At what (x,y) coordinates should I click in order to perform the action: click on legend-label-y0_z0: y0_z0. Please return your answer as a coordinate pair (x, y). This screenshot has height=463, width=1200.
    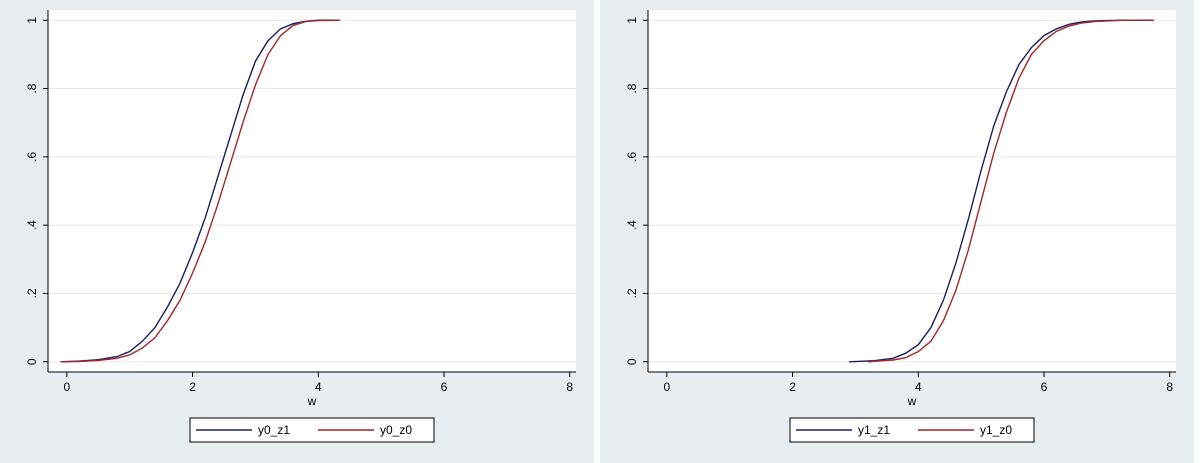
    Looking at the image, I should click on (396, 430).